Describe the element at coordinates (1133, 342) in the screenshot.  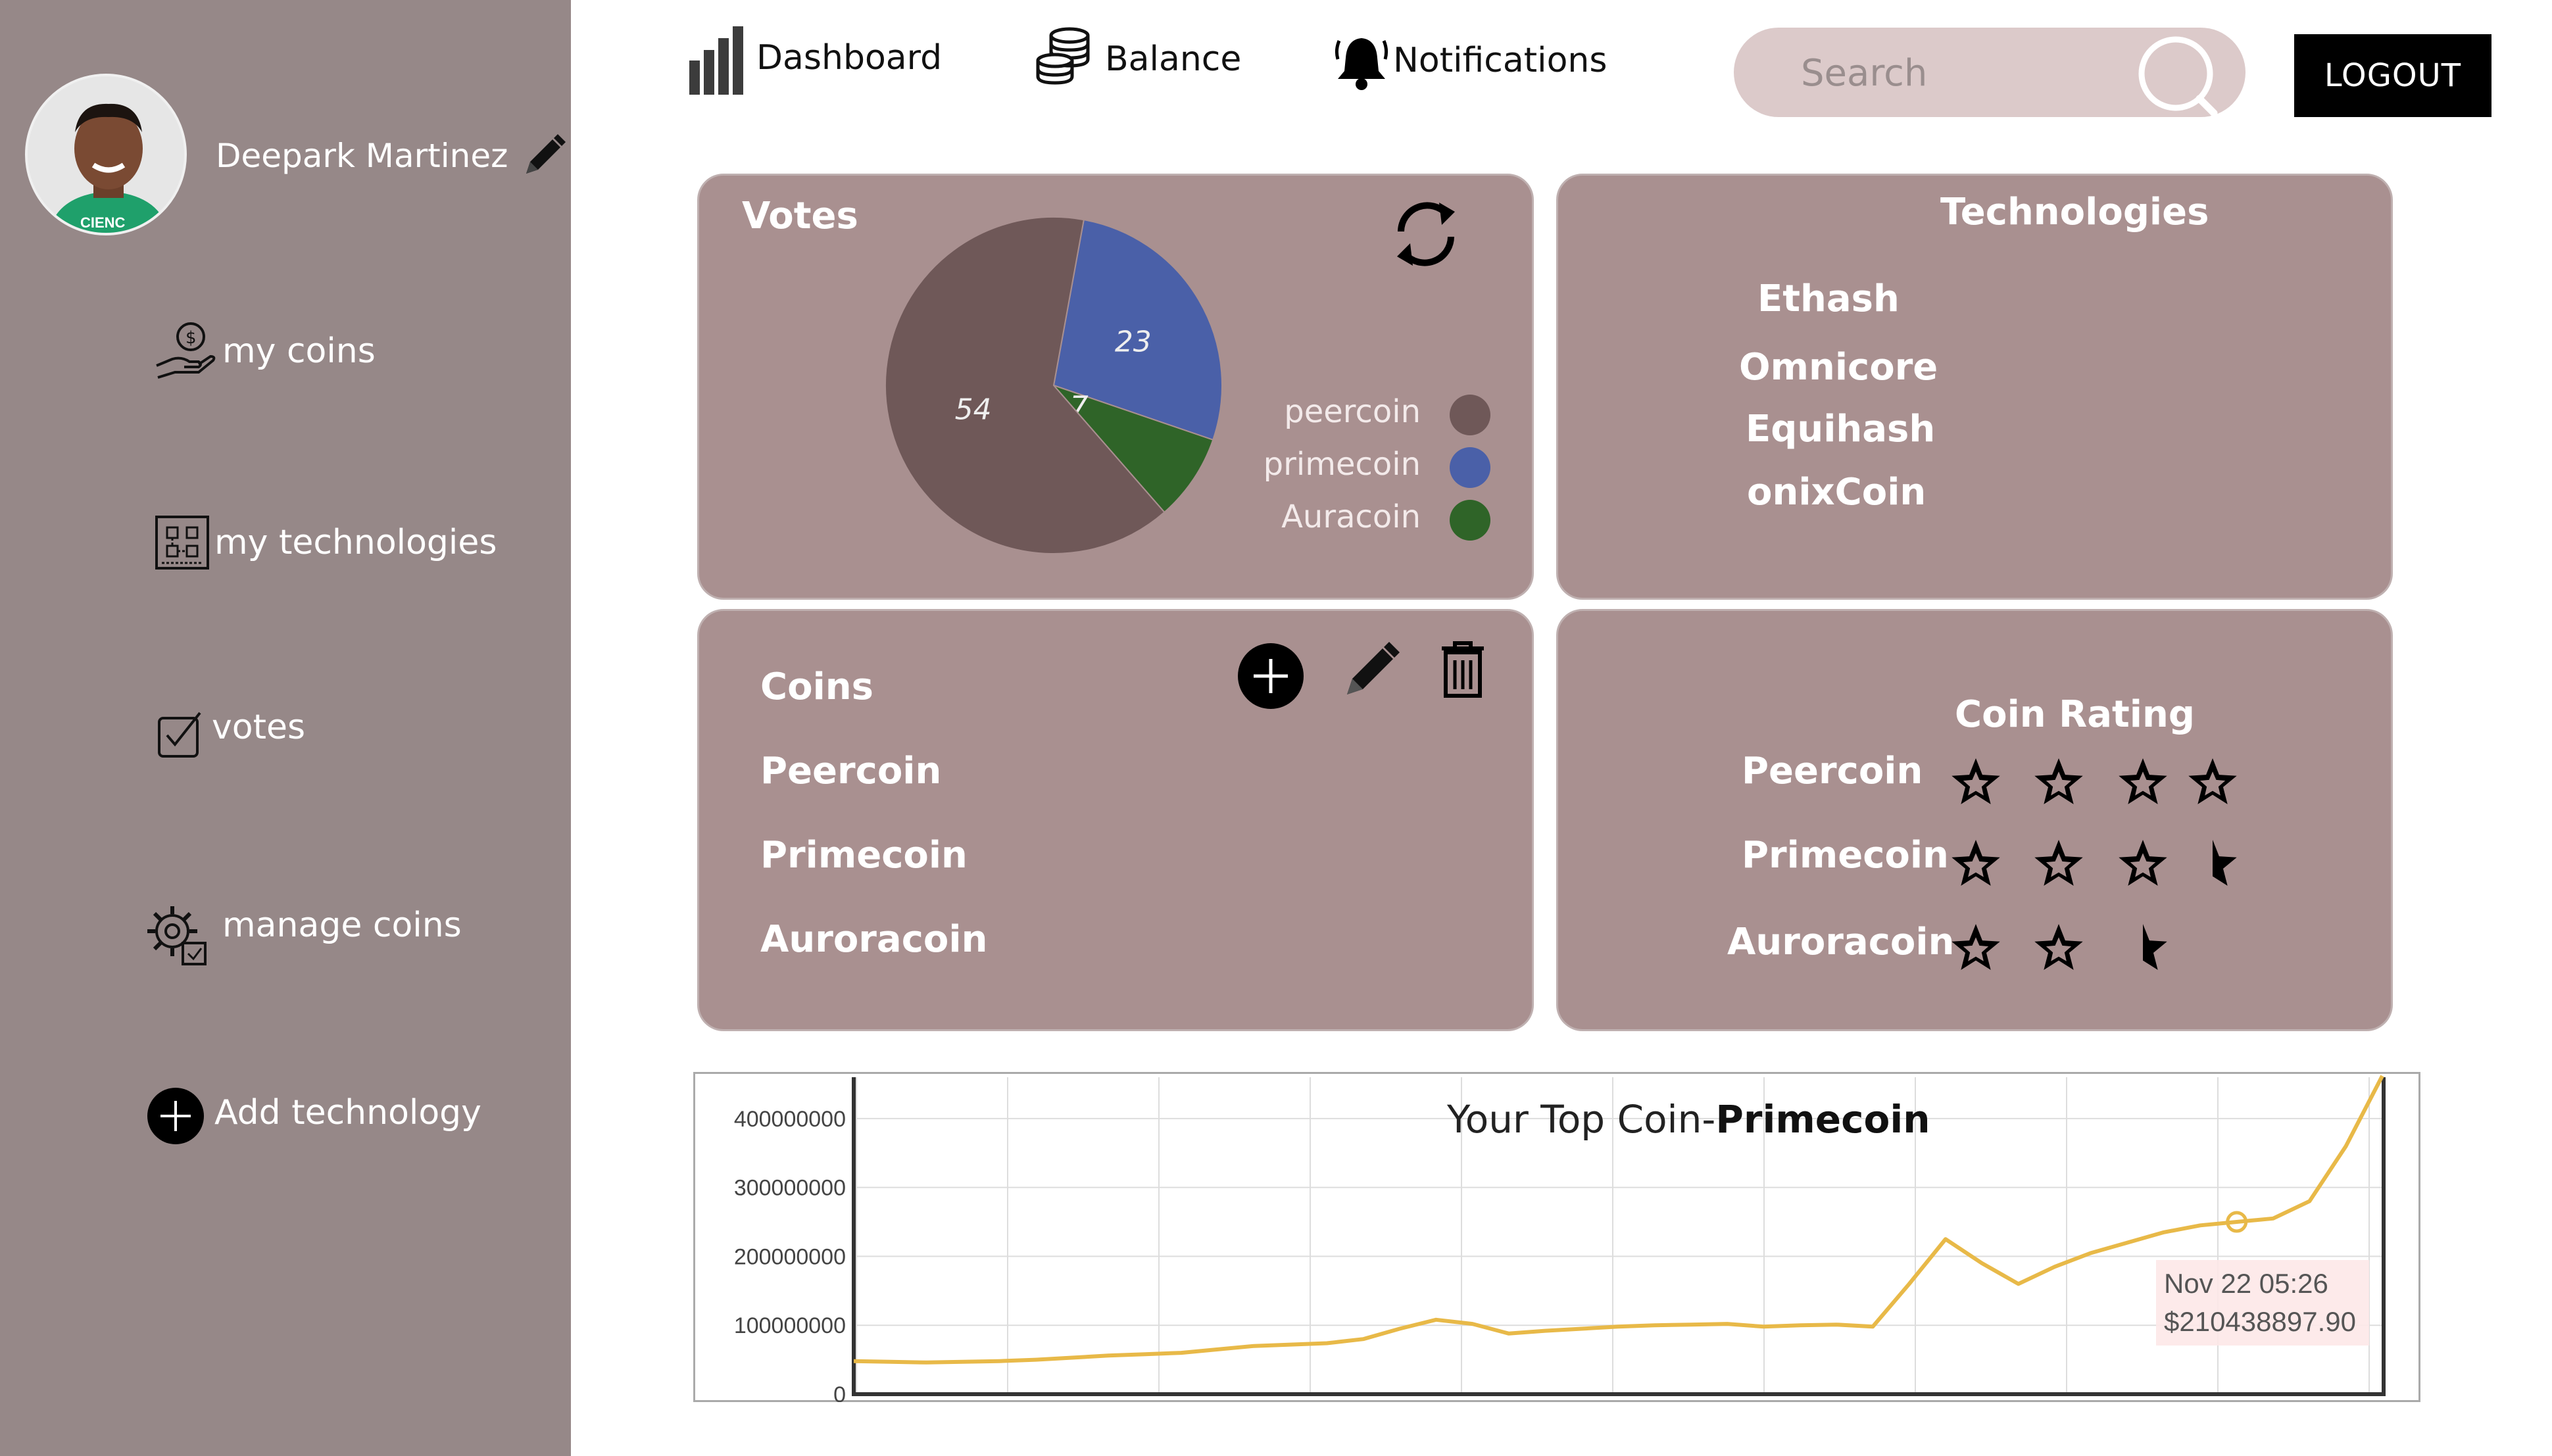
I see `pie-label-primecoin: 23` at that location.